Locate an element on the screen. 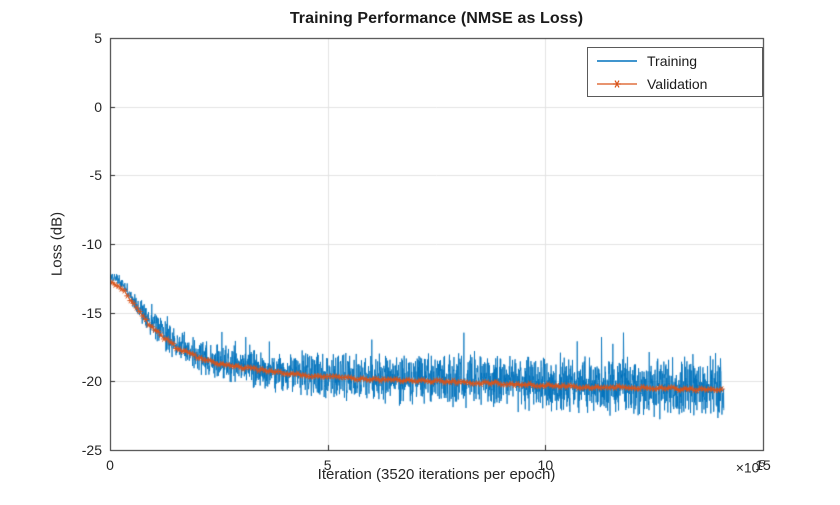 The image size is (840, 505). legend-validation-asterisk-marker is located at coordinates (617, 83).